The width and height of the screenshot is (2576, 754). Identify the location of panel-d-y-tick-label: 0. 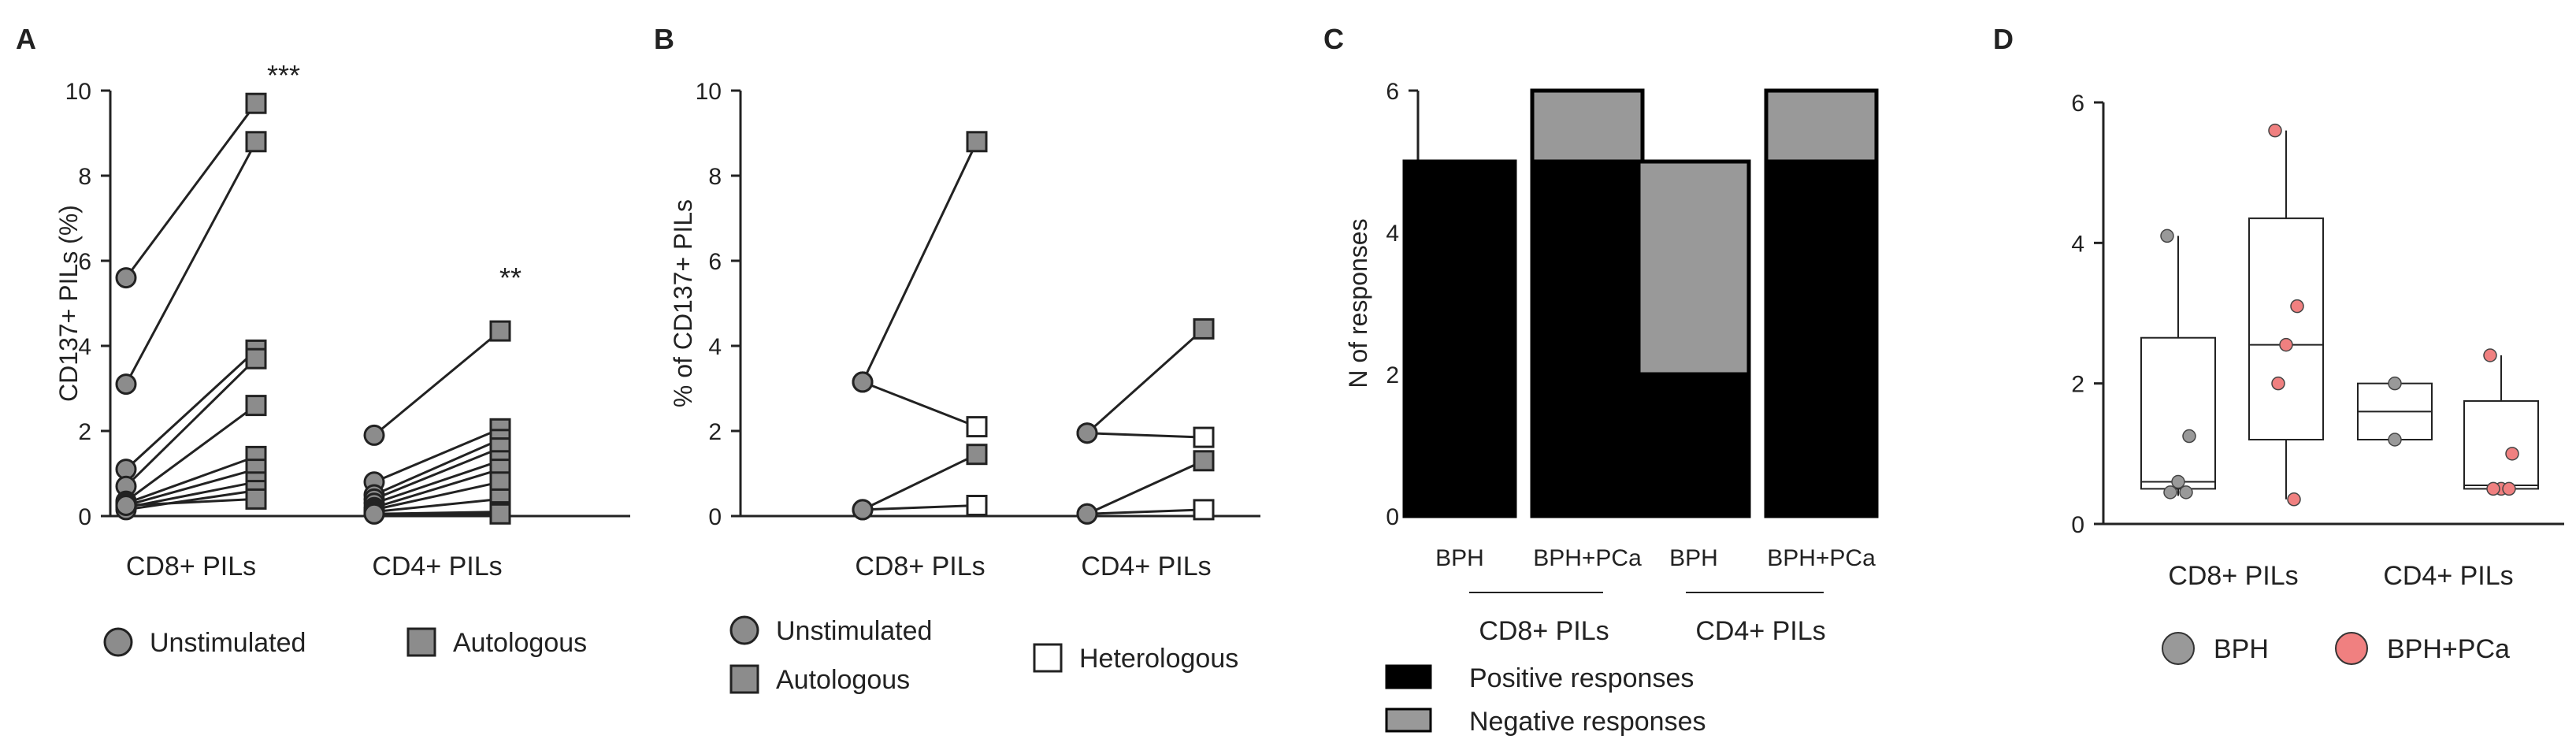
(2077, 525).